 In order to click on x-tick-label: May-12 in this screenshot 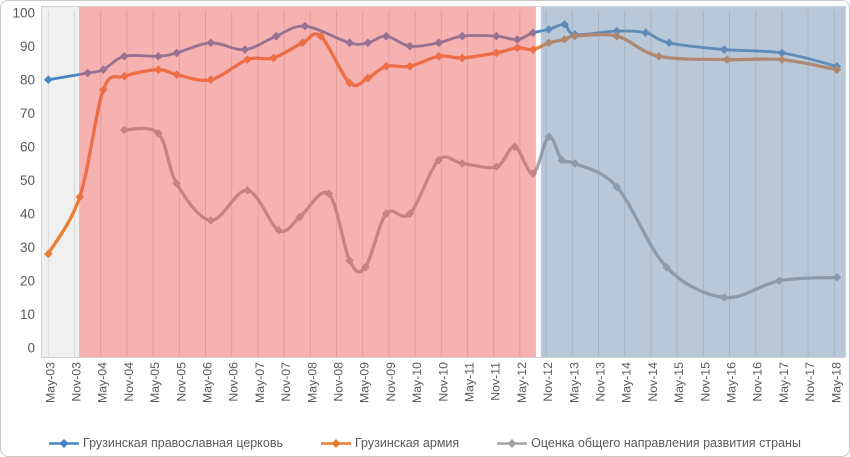, I will do `click(522, 382)`.